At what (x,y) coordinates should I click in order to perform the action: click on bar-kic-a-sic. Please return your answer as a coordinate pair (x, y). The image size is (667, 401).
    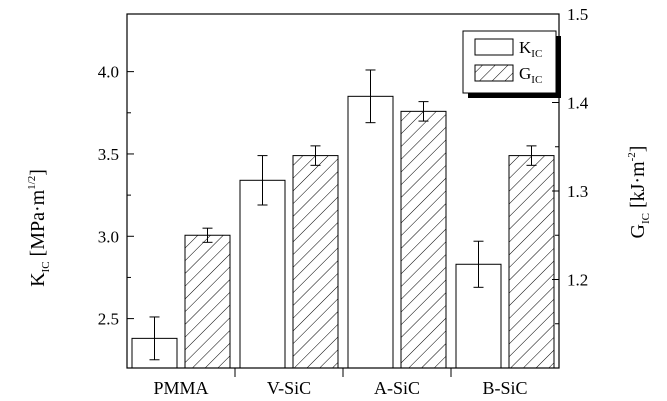
    Looking at the image, I should click on (370, 232).